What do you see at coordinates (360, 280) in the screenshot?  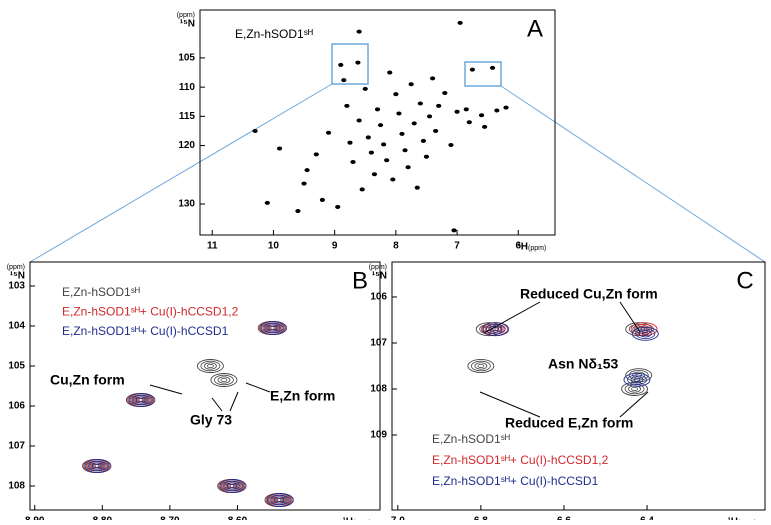 I see `panel-label: B` at bounding box center [360, 280].